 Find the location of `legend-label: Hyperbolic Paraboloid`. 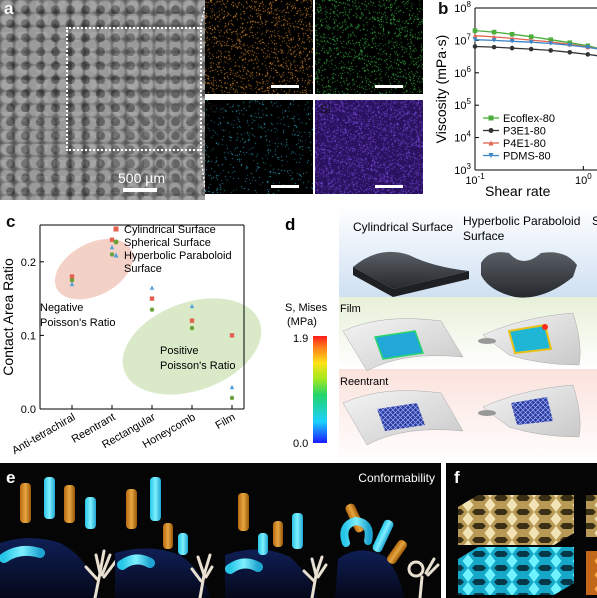

legend-label: Hyperbolic Paraboloid is located at coordinates (178, 256).